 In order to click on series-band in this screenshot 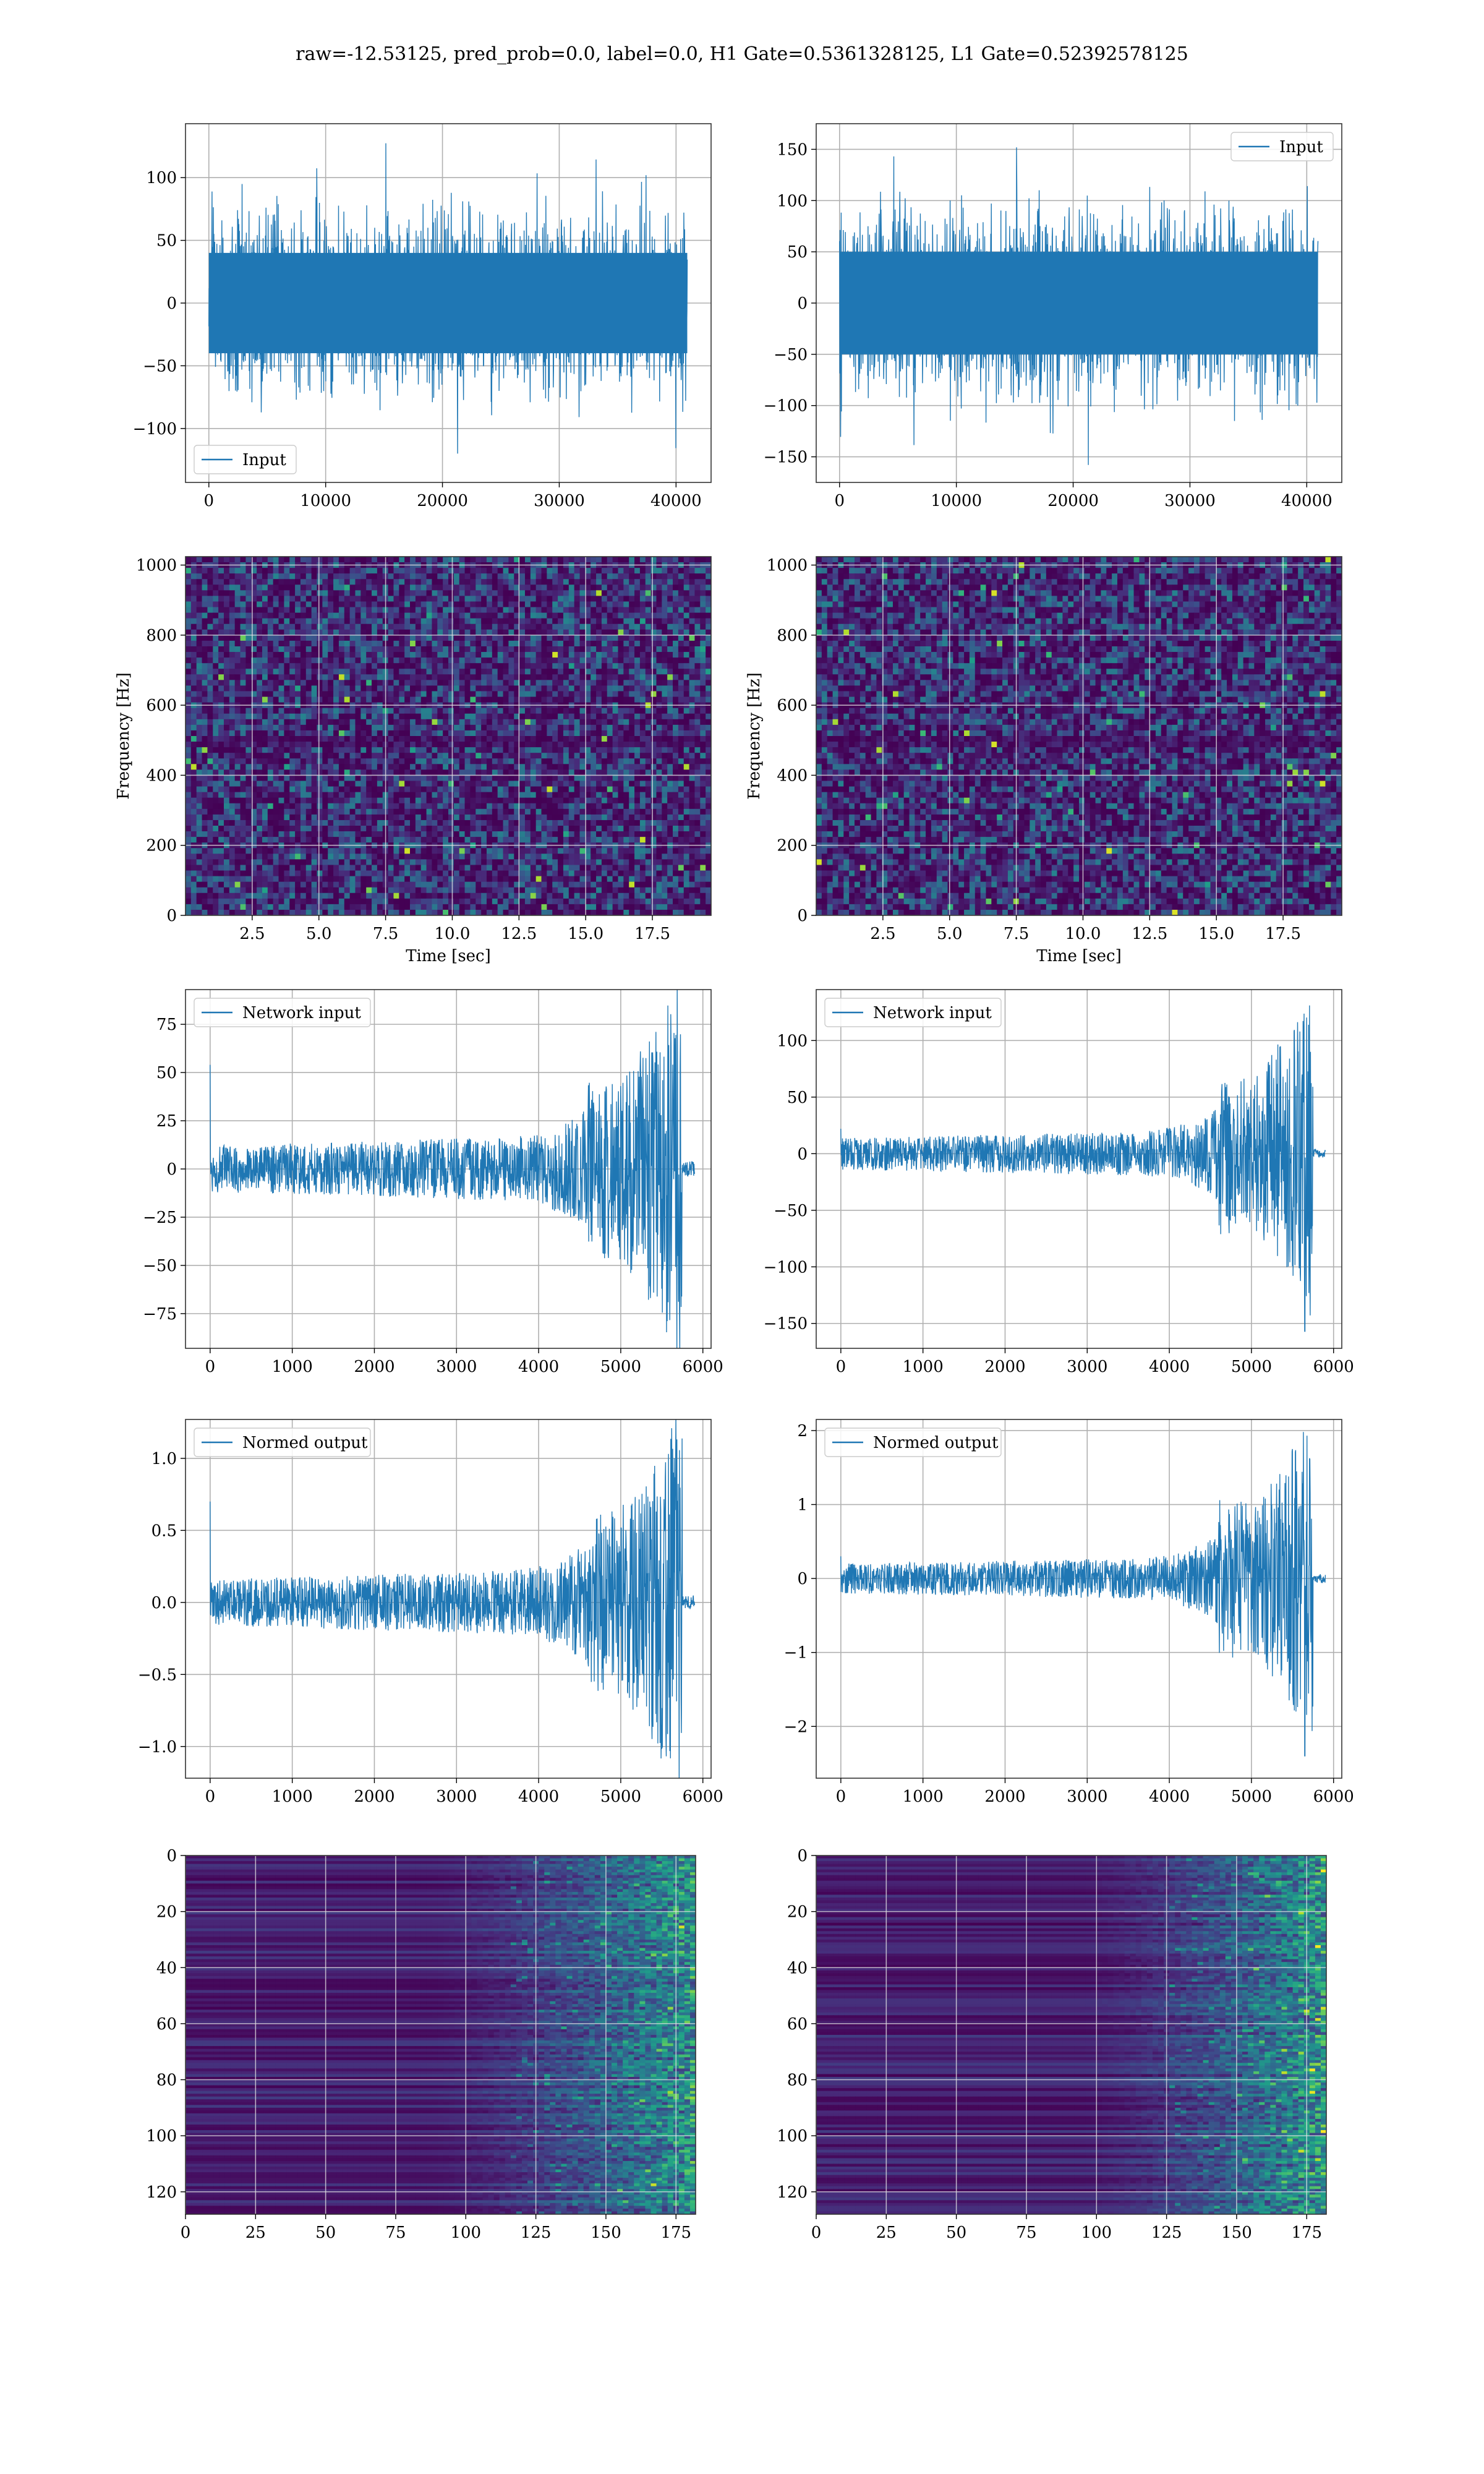, I will do `click(1078, 303)`.